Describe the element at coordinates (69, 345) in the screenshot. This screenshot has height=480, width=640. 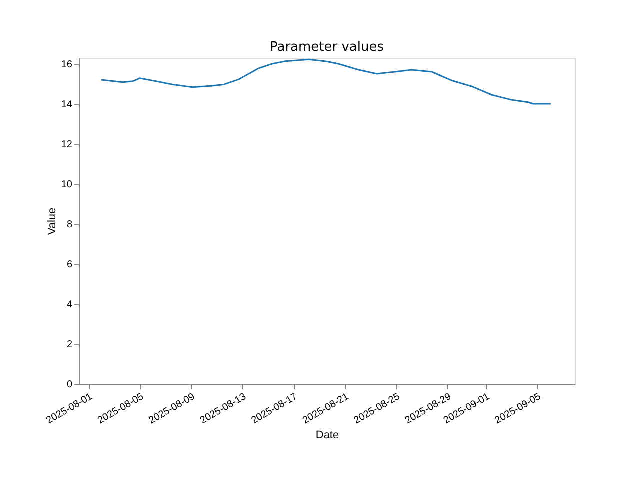
I see `y-tick-label: 2` at that location.